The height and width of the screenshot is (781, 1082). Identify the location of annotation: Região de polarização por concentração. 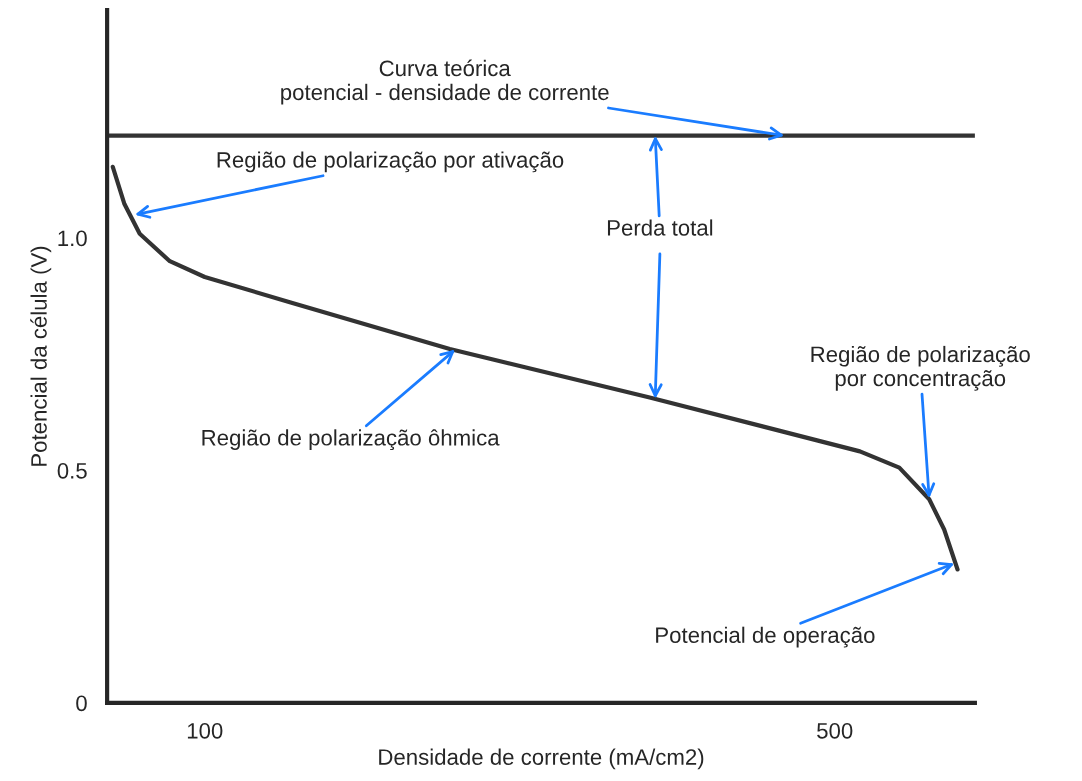
(920, 368).